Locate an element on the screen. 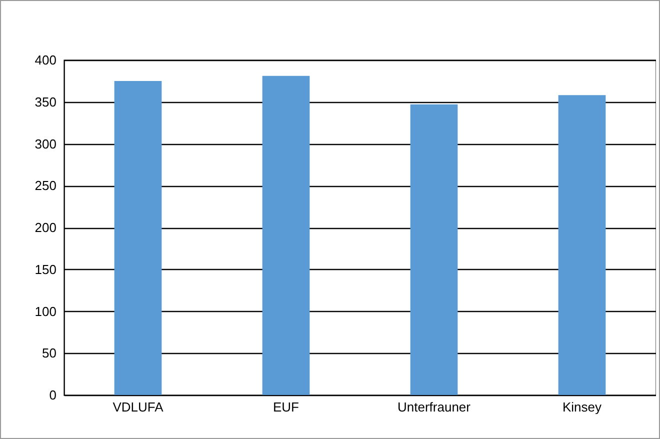  x-tick-label: Kinsey is located at coordinates (582, 407).